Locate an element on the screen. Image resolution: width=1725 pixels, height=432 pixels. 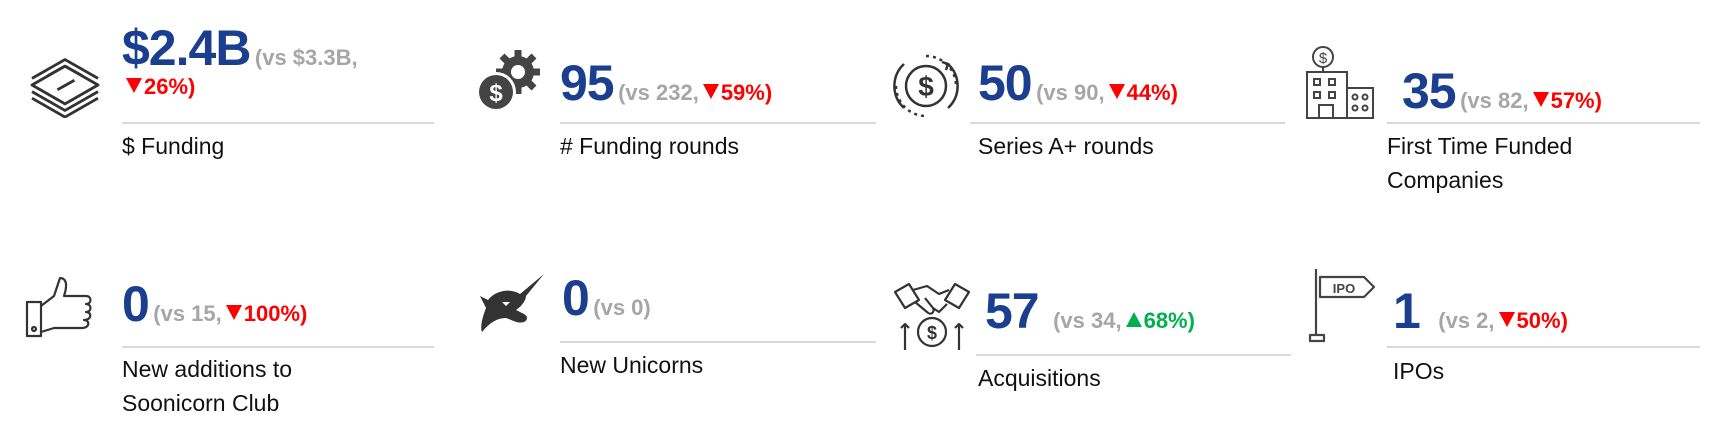
kpi-label: New Unicorns is located at coordinates (632, 365).